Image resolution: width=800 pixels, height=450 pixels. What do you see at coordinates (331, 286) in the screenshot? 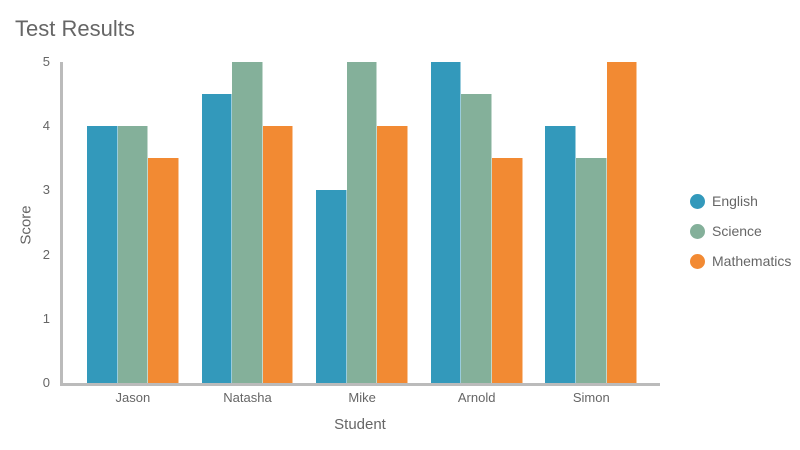
I see `bar-mike-english` at bounding box center [331, 286].